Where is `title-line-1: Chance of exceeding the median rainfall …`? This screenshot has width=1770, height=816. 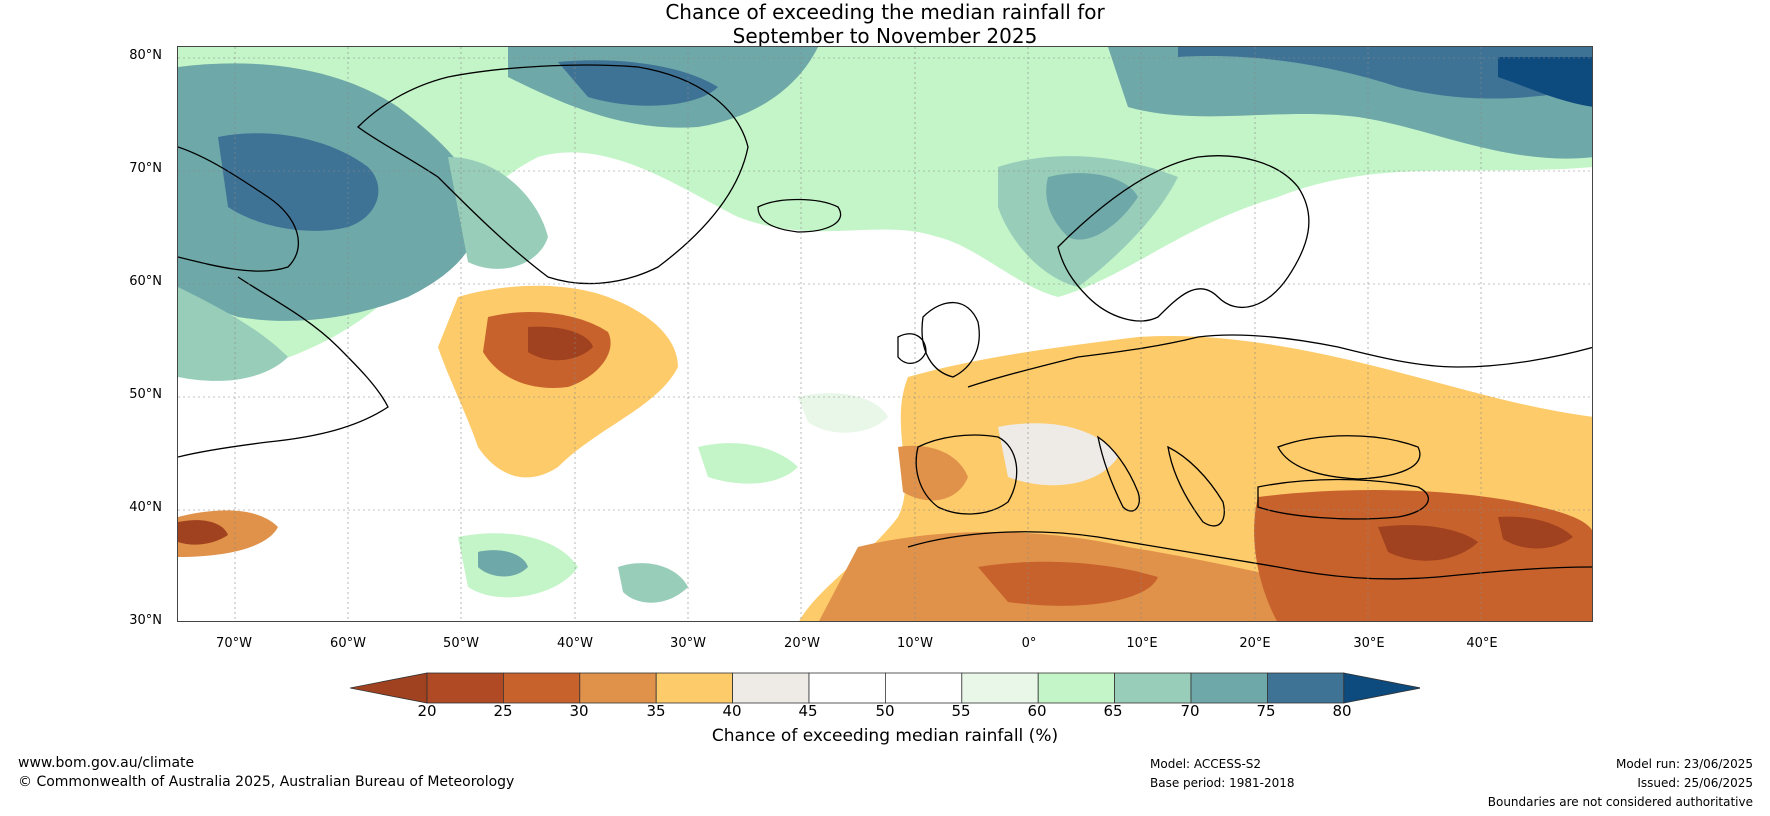 title-line-1: Chance of exceeding the median rainfall … is located at coordinates (885, 12).